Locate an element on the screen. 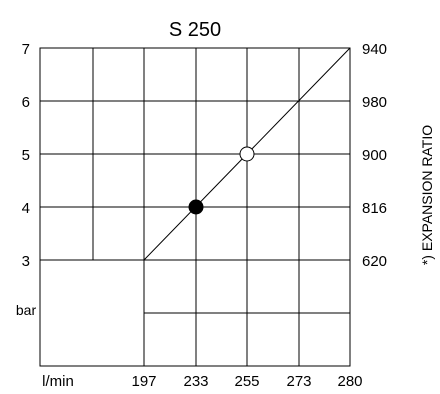  chart-title: S 250 is located at coordinates (195, 30).